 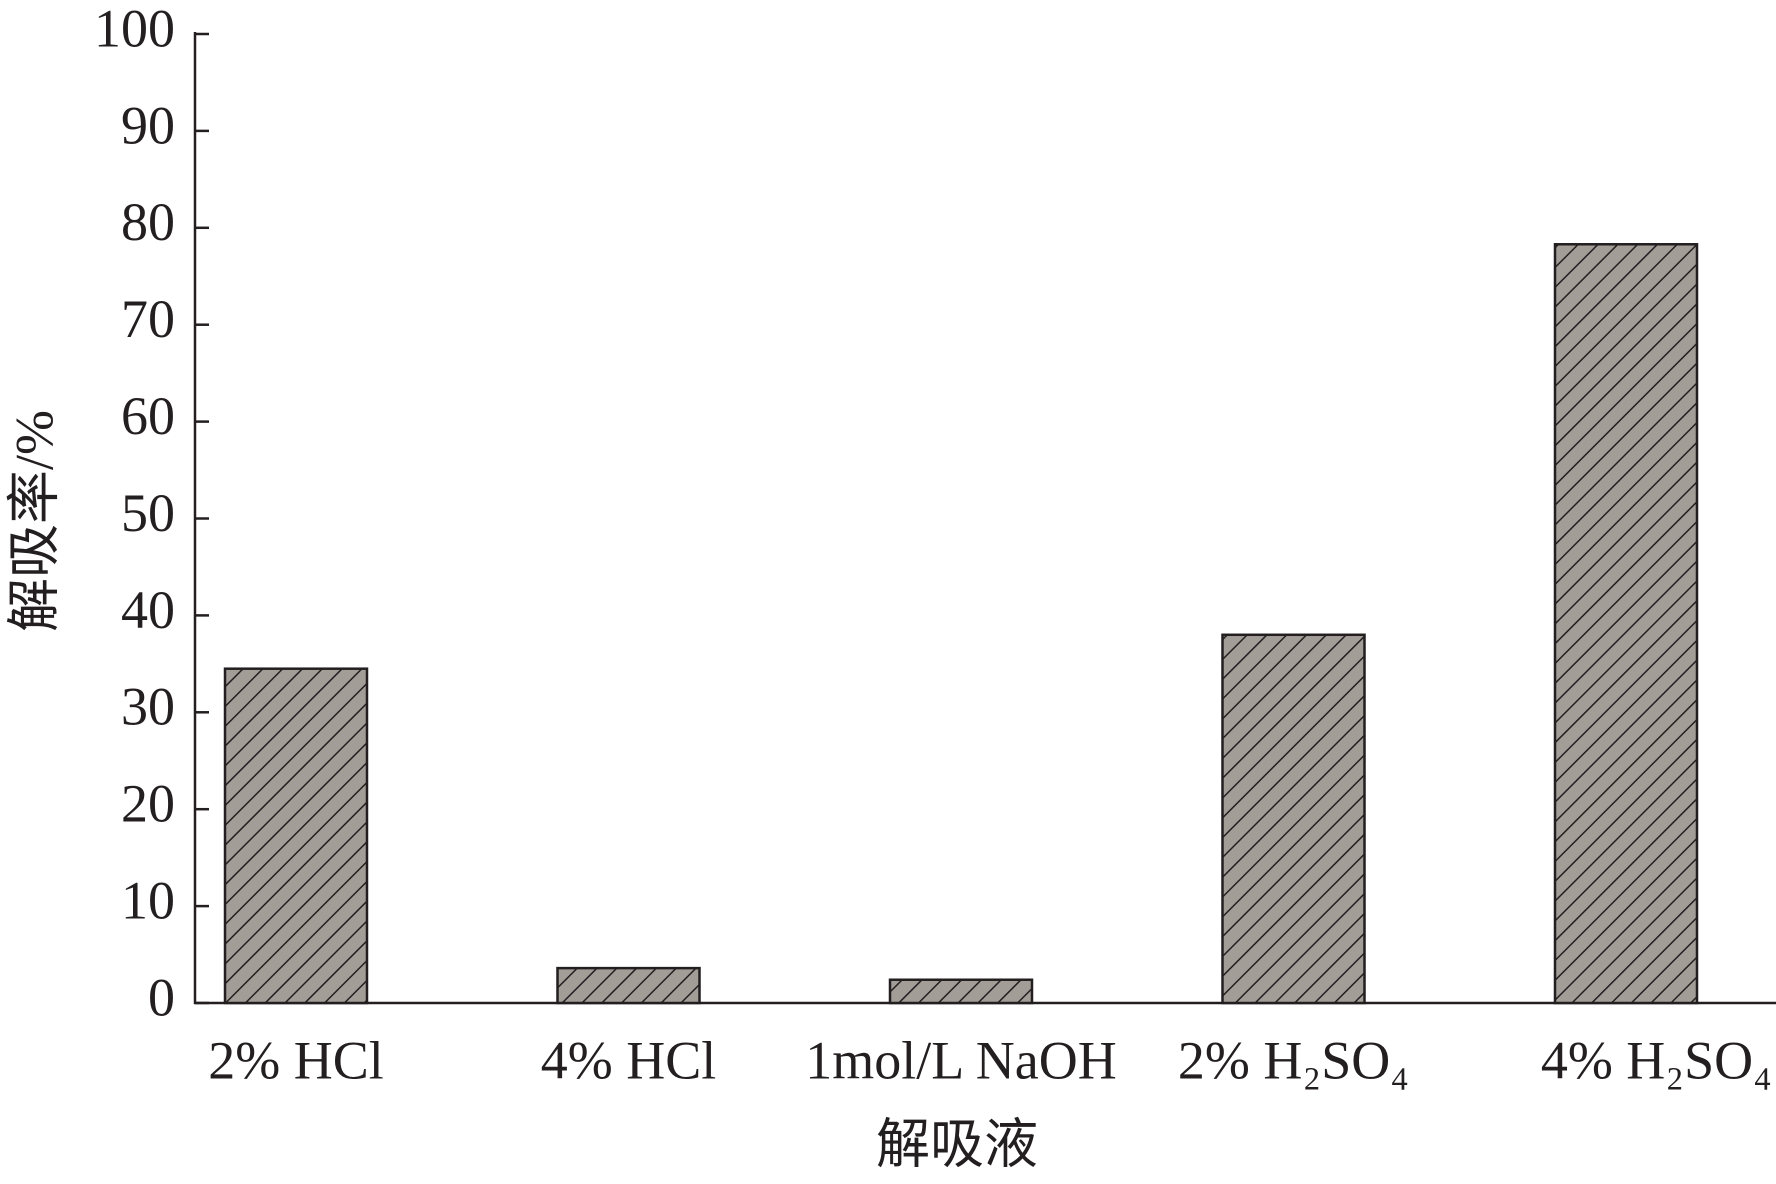 What do you see at coordinates (148, 513) in the screenshot?
I see `y-tick-label: 50` at bounding box center [148, 513].